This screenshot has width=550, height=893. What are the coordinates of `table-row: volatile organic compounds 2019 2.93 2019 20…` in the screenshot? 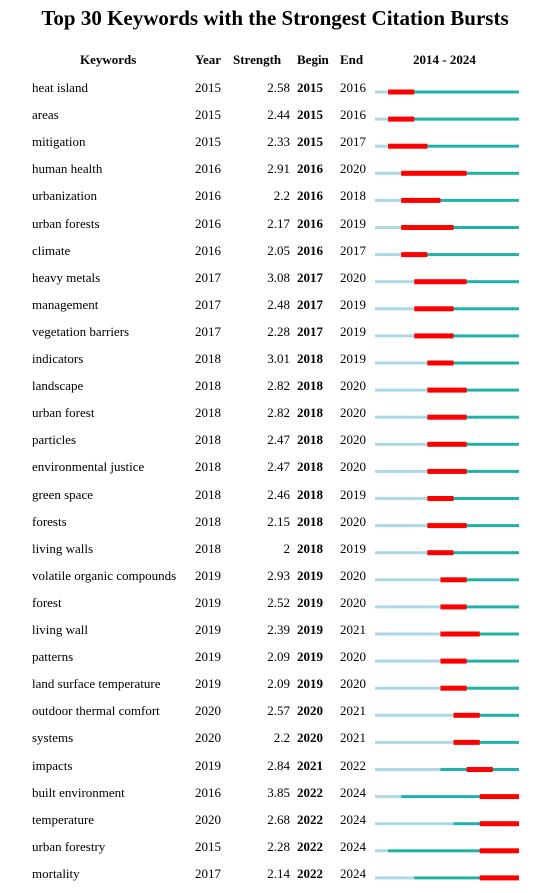 It's located at (275, 581).